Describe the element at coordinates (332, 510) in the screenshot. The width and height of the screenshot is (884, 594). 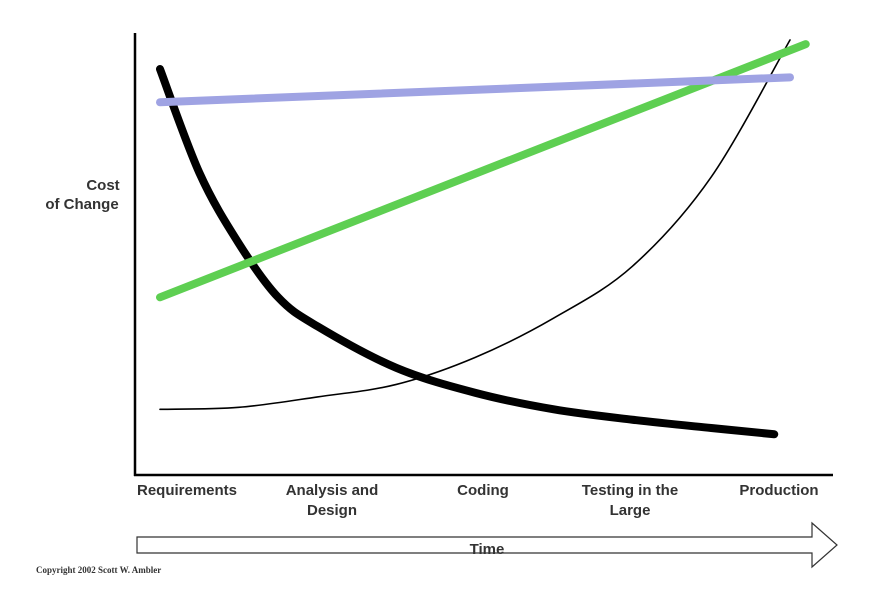
I see `x-tick-label: Design` at that location.